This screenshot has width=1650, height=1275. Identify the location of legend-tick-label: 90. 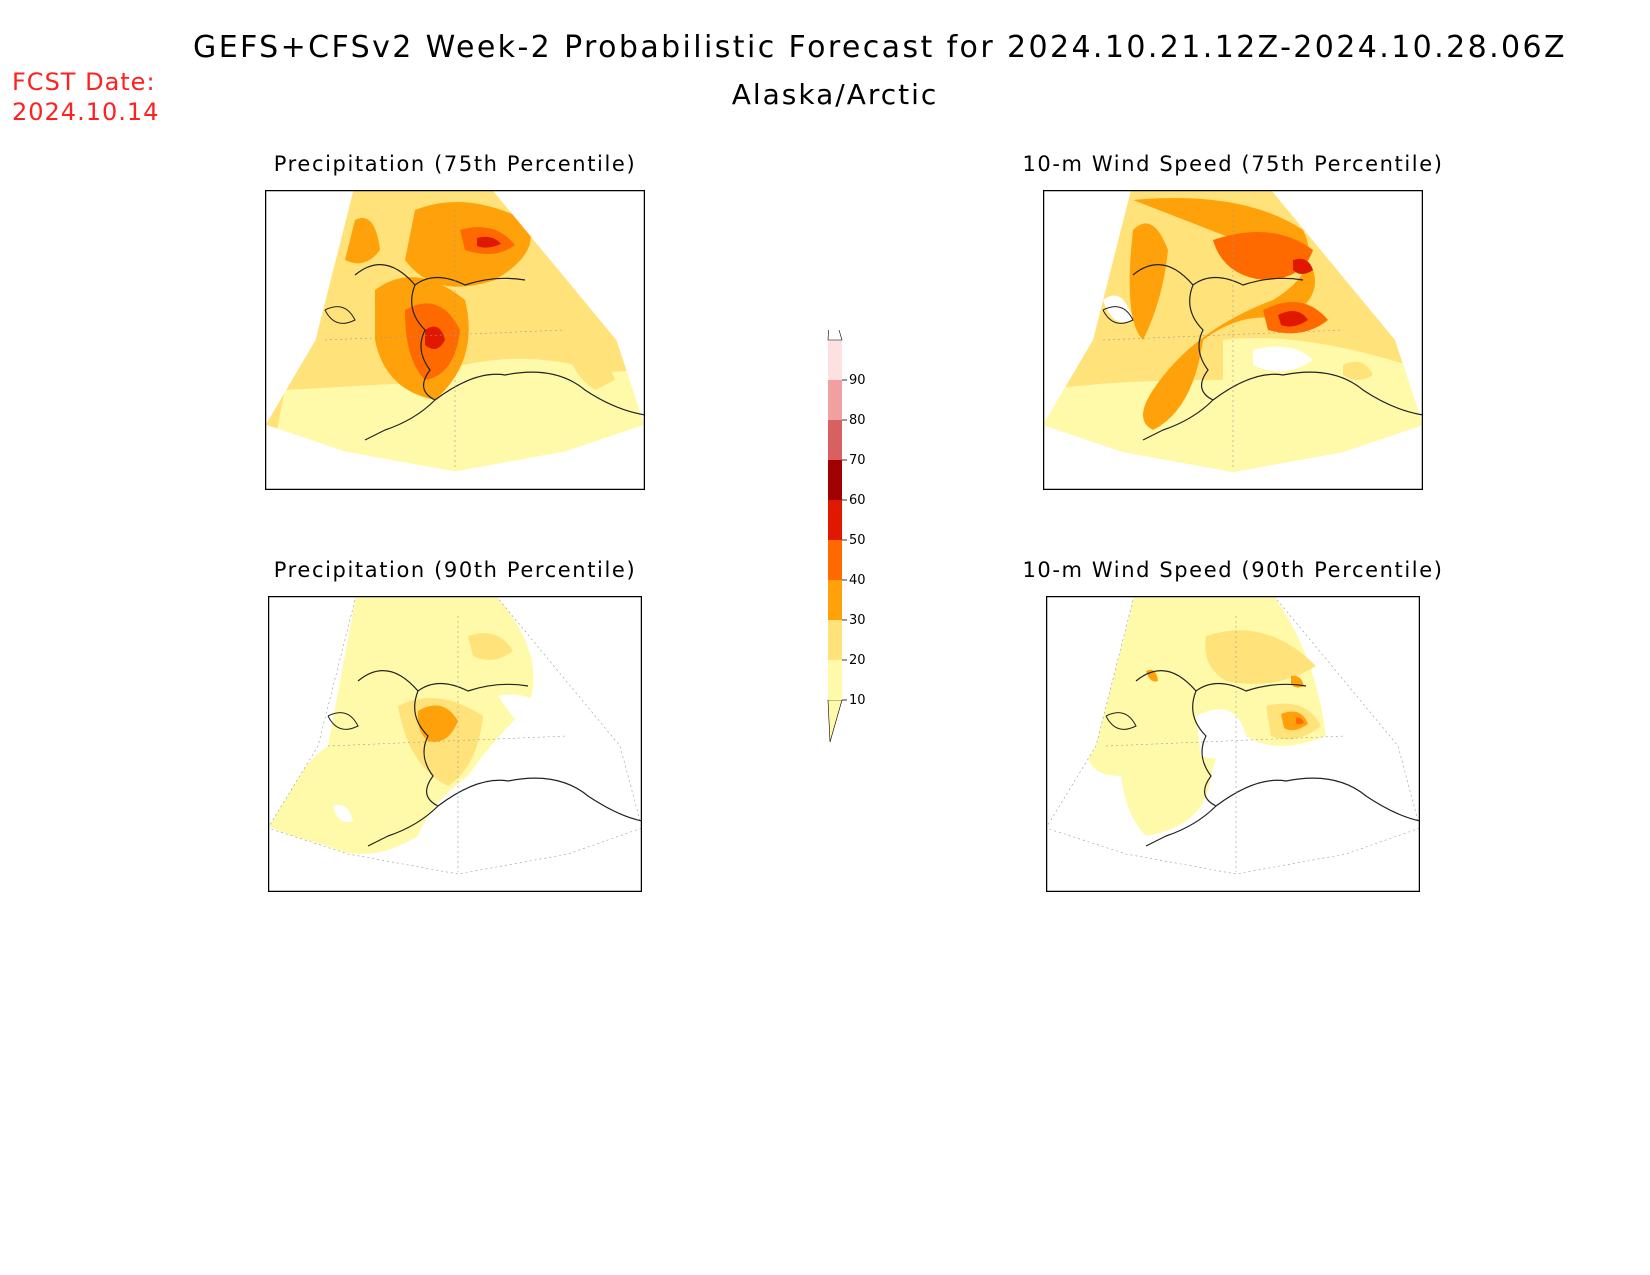
(857, 380).